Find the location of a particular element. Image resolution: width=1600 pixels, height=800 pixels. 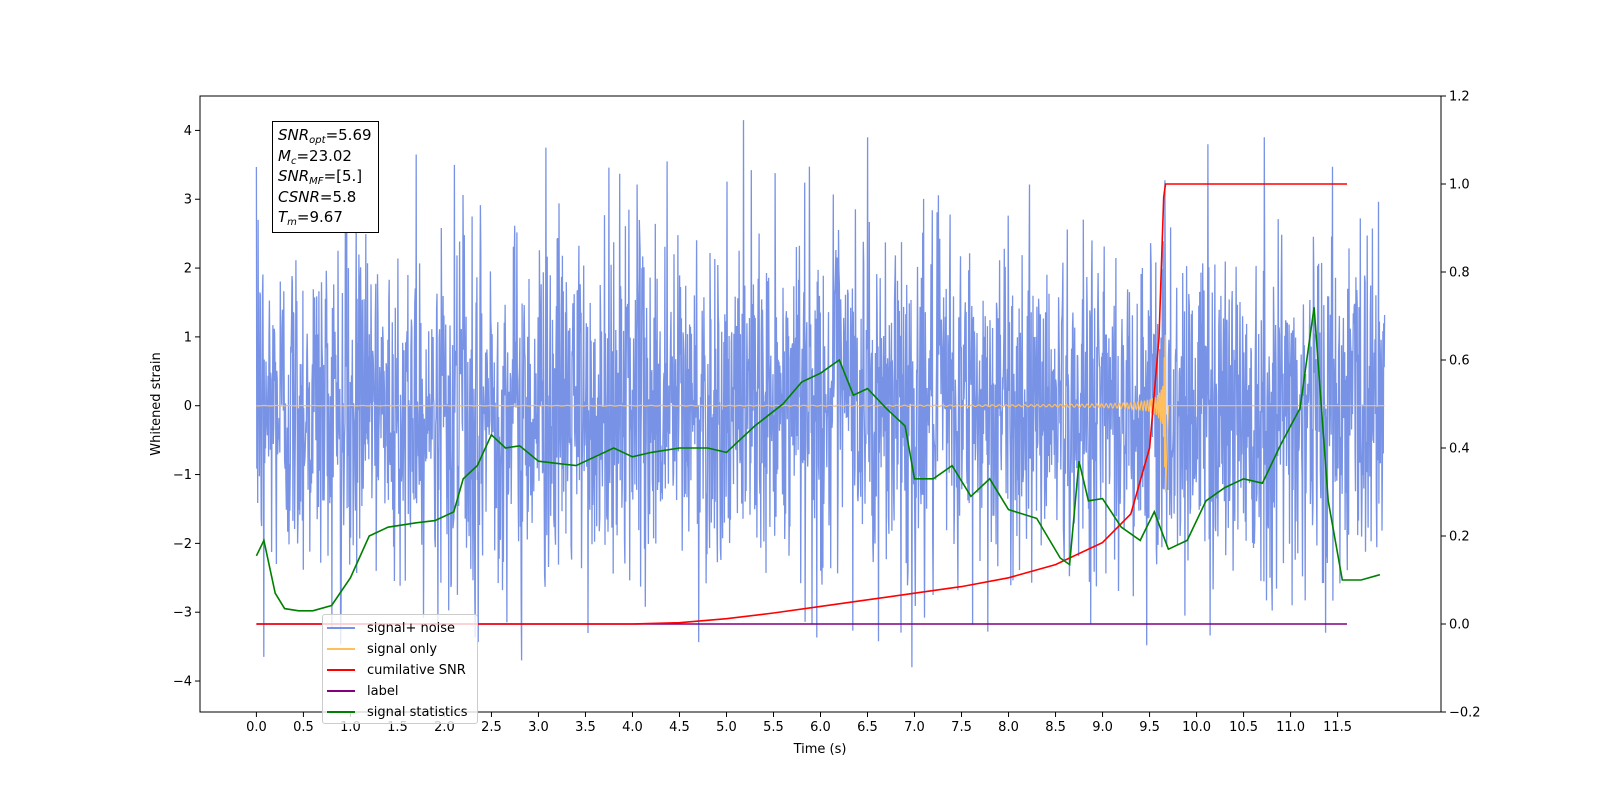

y-tick-label: −1 is located at coordinates (182, 475).